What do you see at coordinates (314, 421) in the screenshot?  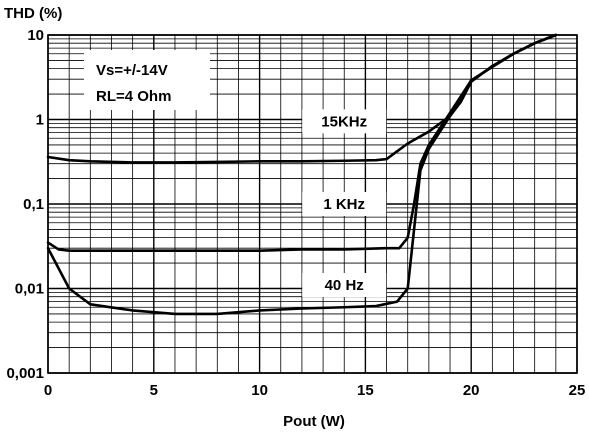 I see `x-axis-title: Pout (W)` at bounding box center [314, 421].